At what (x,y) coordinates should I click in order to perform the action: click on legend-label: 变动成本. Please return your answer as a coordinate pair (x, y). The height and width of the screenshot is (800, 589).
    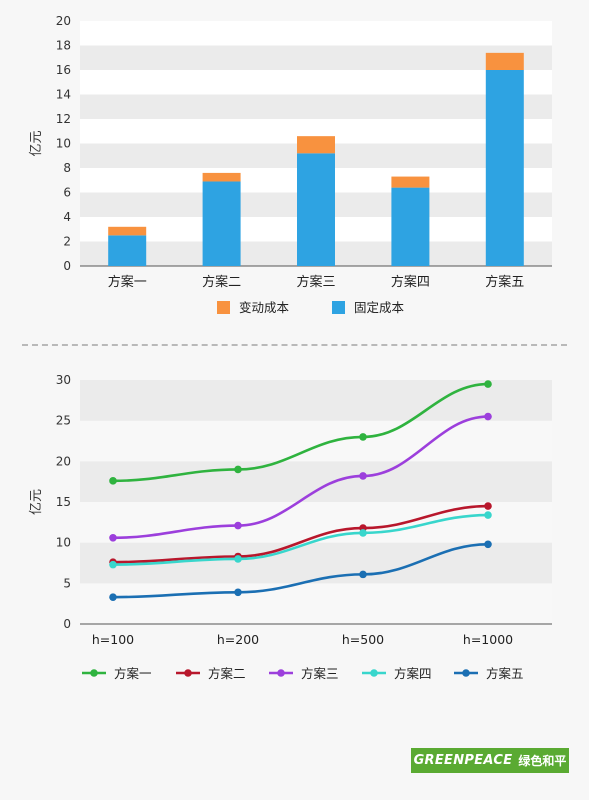
    Looking at the image, I should click on (264, 307).